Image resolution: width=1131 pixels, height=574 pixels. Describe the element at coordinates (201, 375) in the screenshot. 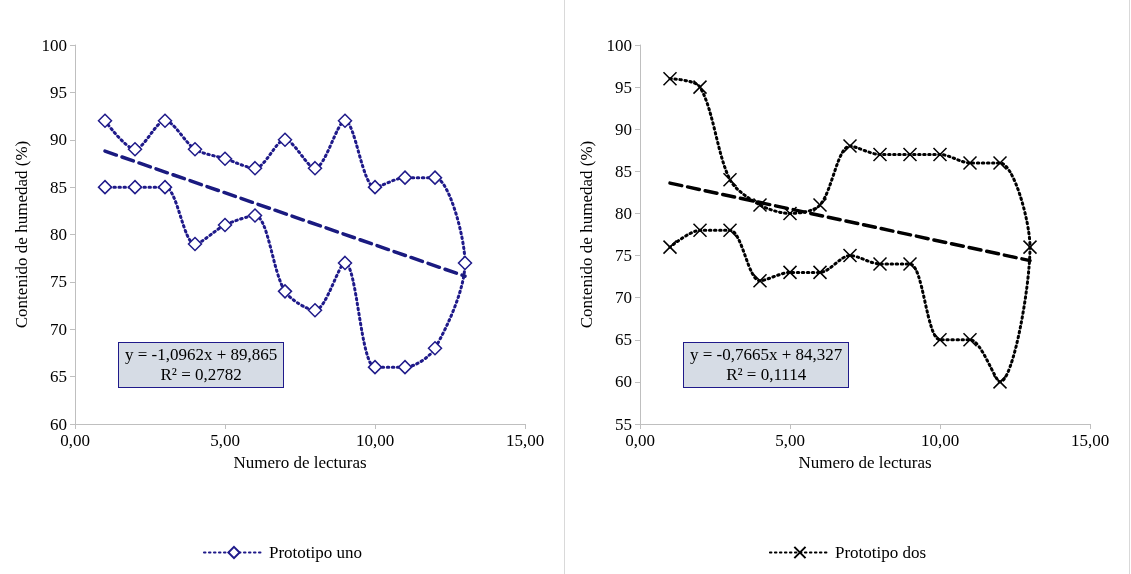

I see `annotation: R² = 0,2782` at that location.